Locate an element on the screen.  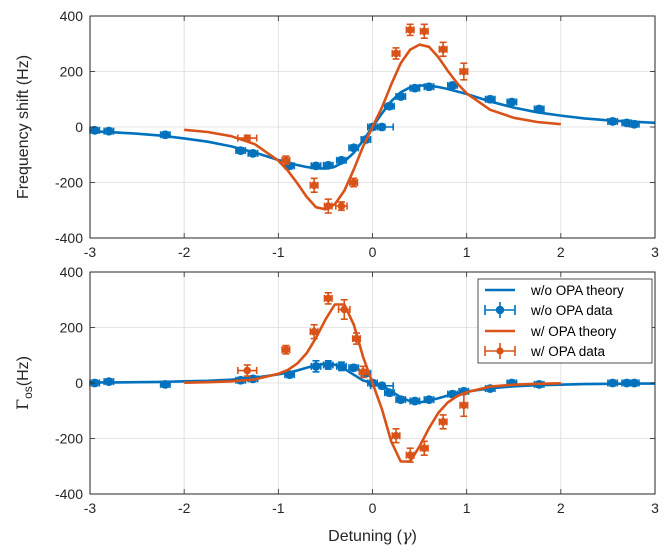
gamma-symbol: Γ is located at coordinates (22, 404).